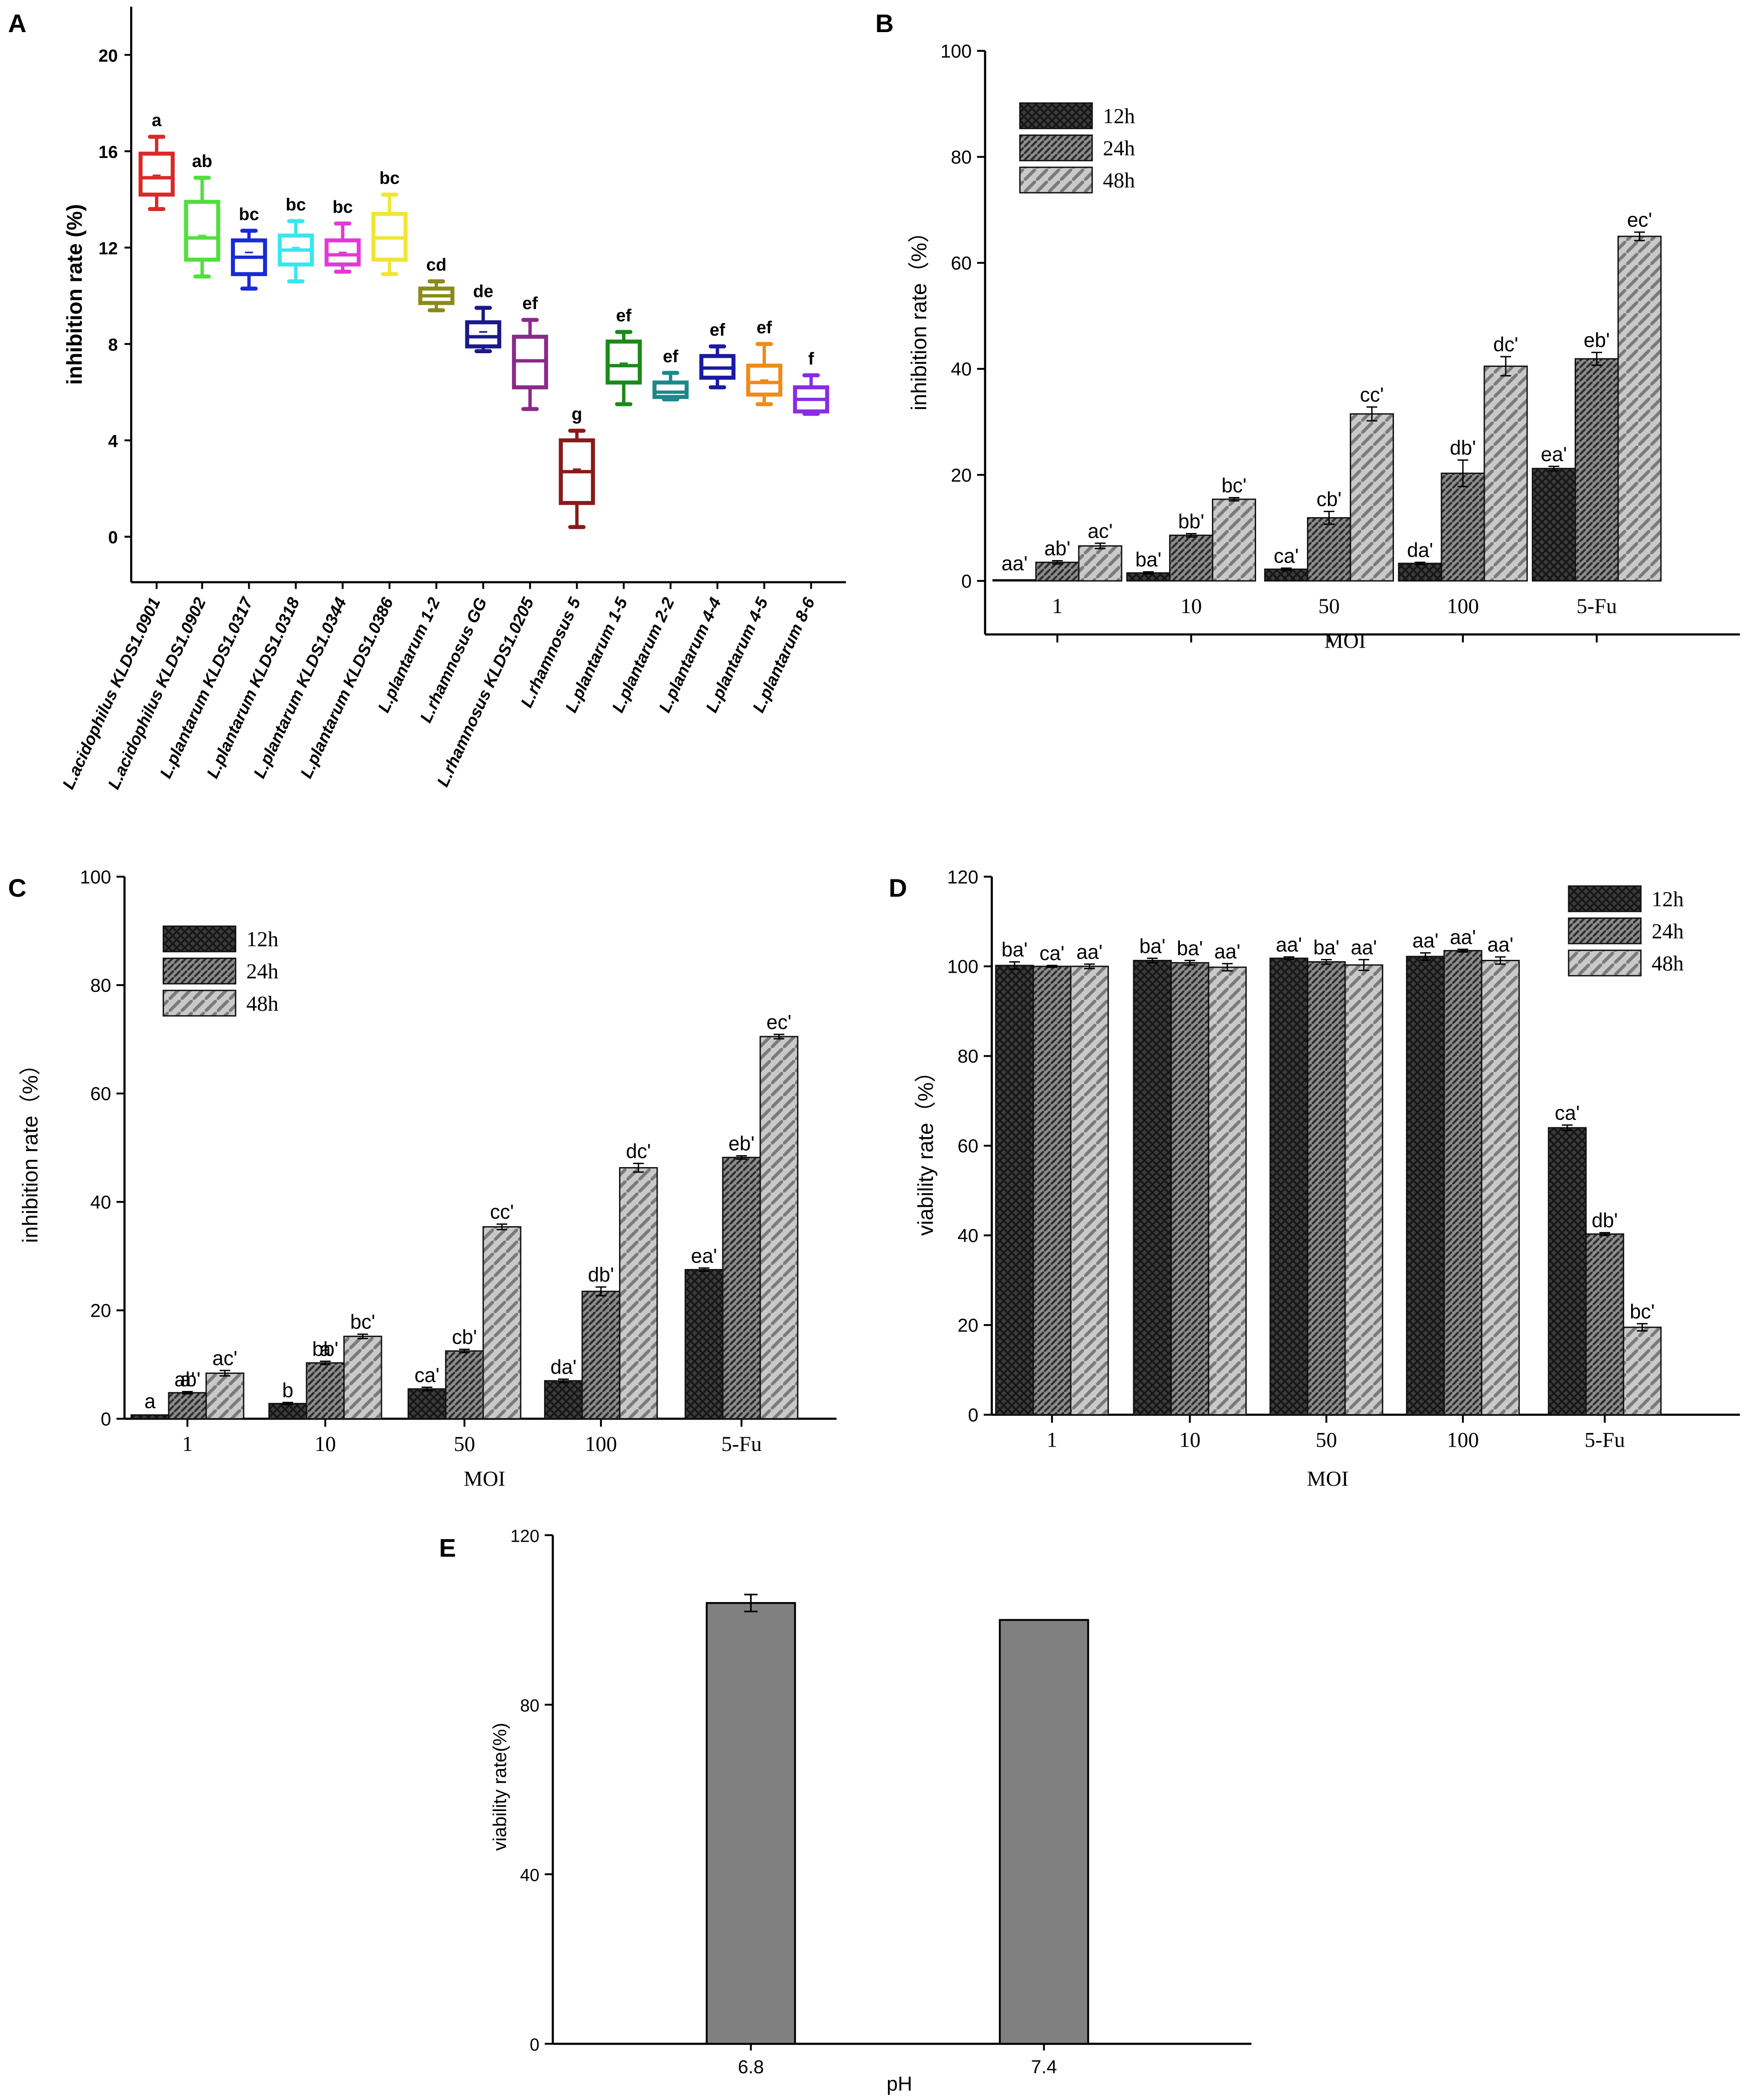 The height and width of the screenshot is (2100, 1748). I want to click on data-label: ac', so click(224, 1359).